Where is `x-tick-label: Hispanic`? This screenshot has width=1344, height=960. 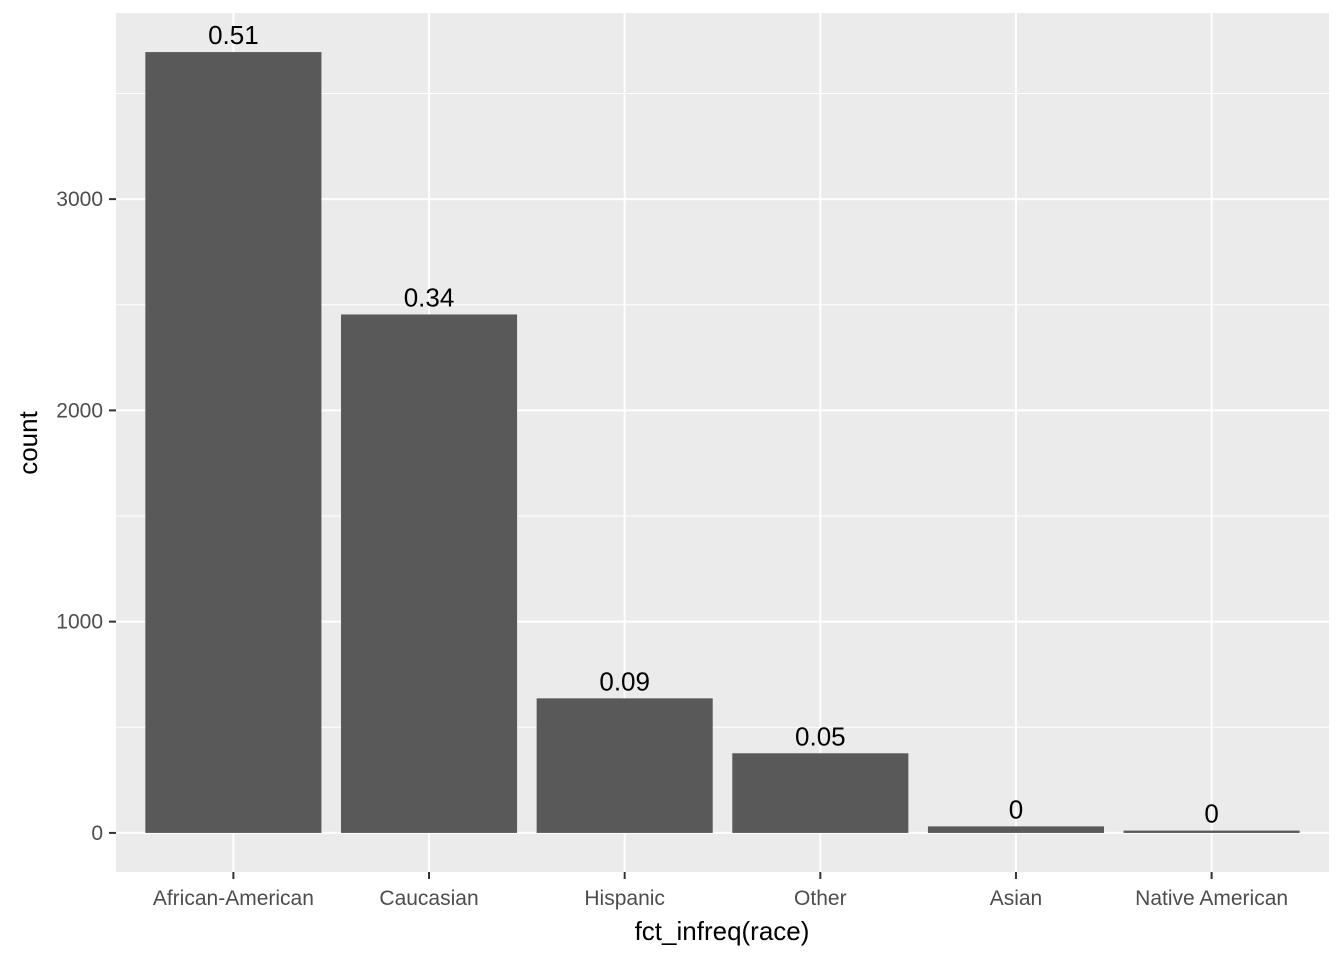 x-tick-label: Hispanic is located at coordinates (624, 898).